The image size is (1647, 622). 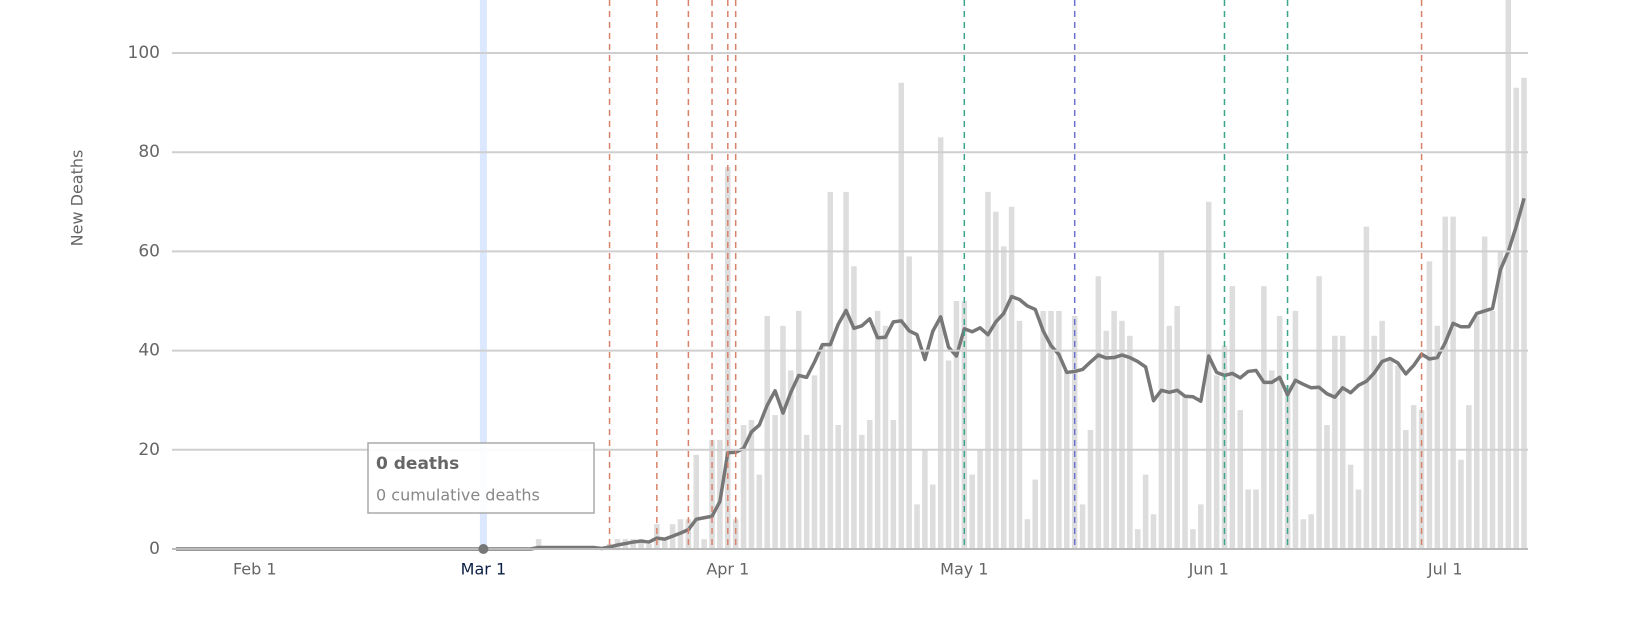 I want to click on tooltip-box, so click(x=481, y=478).